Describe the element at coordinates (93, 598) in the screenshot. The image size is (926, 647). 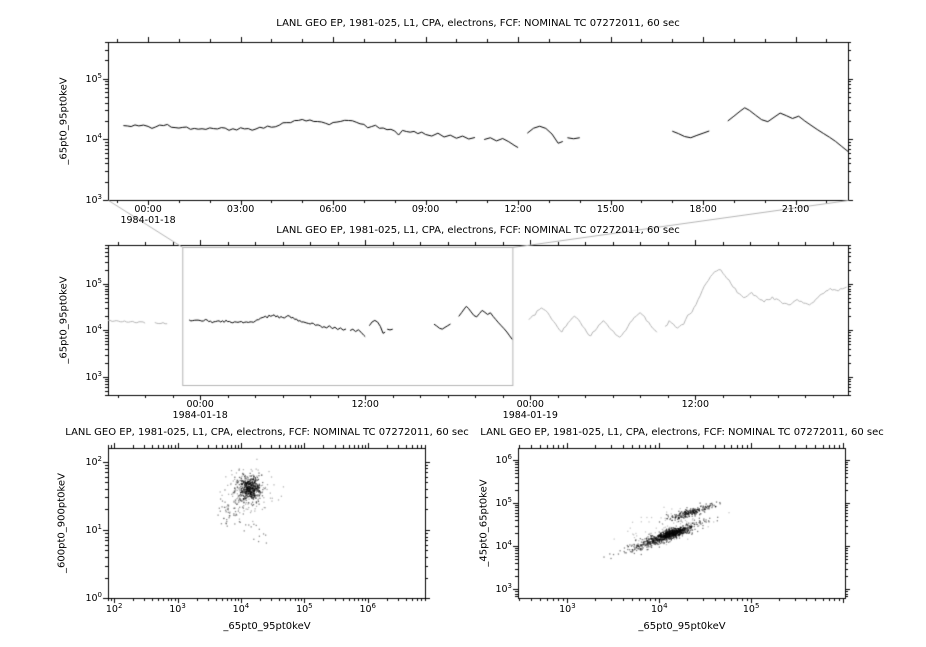
I see `y-tick-label: 10⁰` at that location.